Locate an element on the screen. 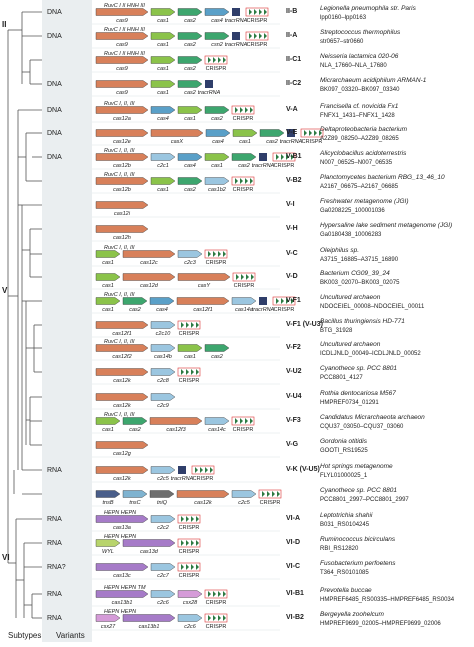 This screenshot has height=647, width=474. locus-ids: FNFX1_1431–FNFX1_1428 is located at coordinates (357, 116).